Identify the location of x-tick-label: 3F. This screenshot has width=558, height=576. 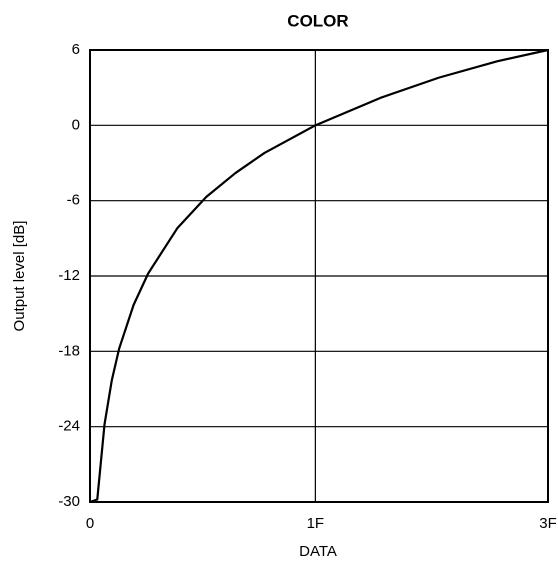
(548, 523).